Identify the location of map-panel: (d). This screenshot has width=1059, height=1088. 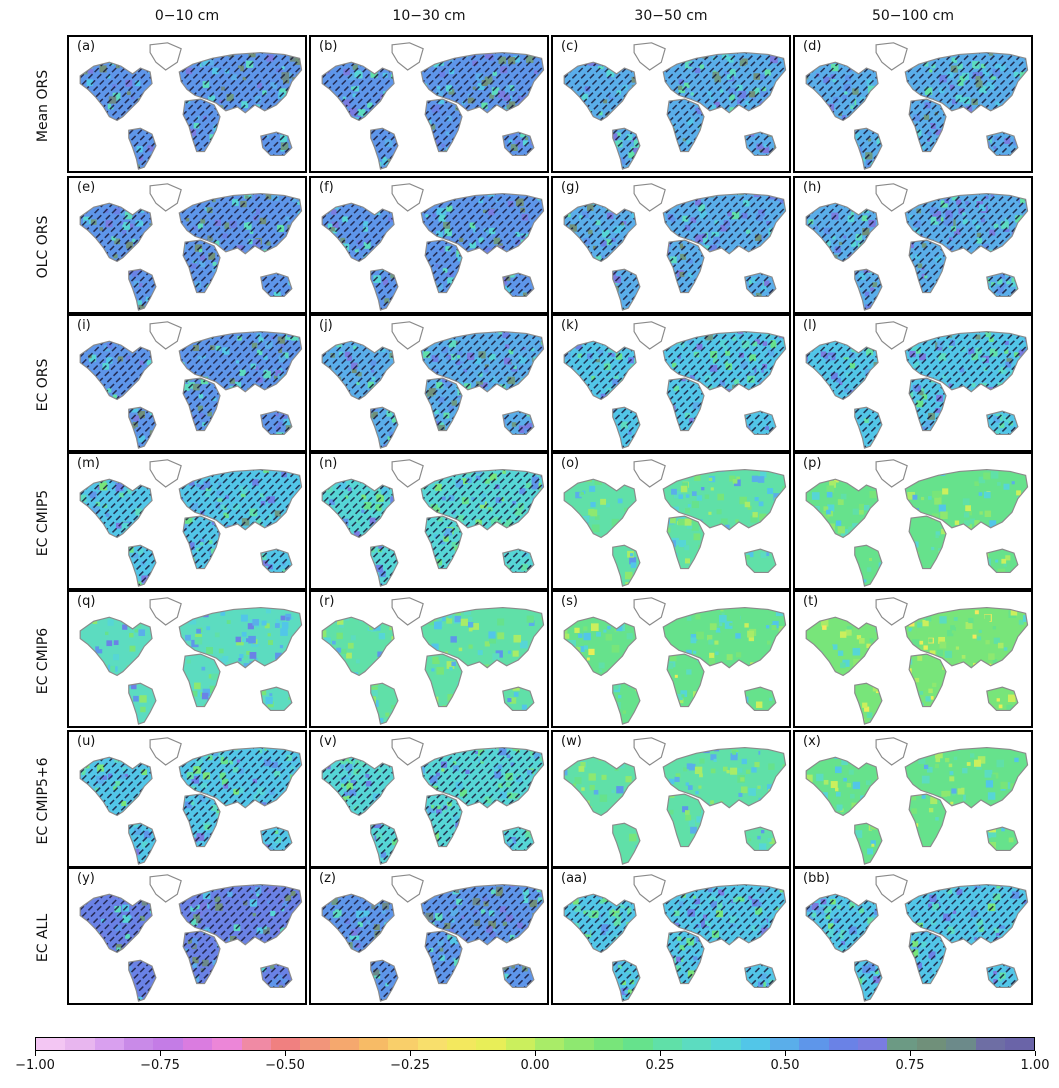
(913, 104).